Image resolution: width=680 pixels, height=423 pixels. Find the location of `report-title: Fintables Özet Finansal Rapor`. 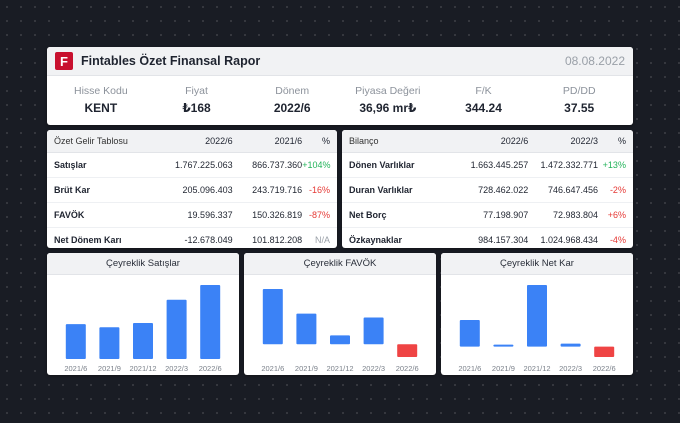

report-title: Fintables Özet Finansal Rapor is located at coordinates (171, 61).